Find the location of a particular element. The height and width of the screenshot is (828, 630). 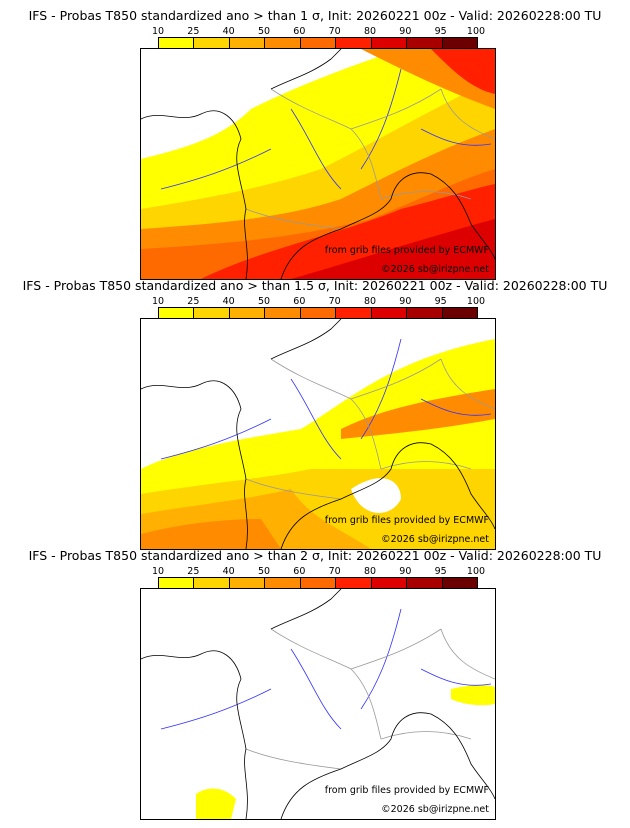

colorbar is located at coordinates (318, 583).